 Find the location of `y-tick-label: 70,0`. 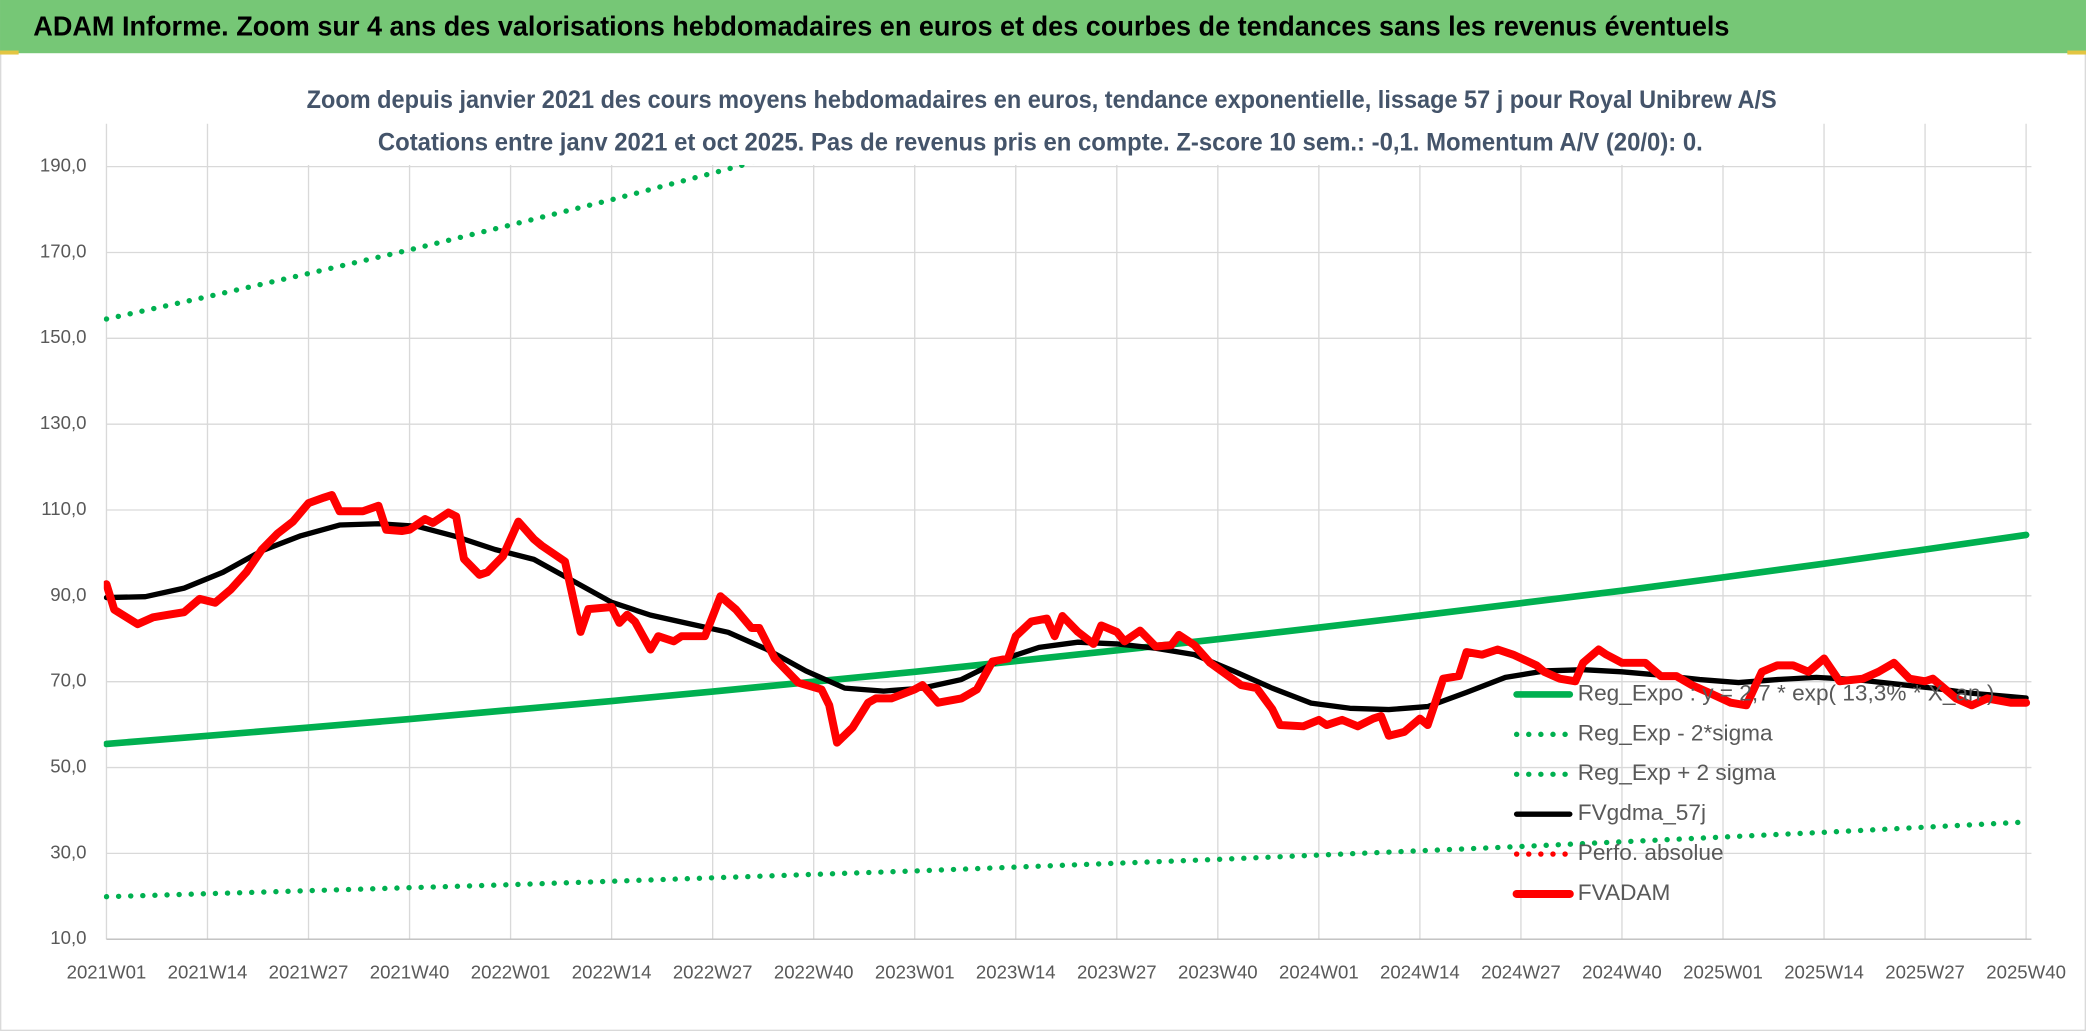

y-tick-label: 70,0 is located at coordinates (68, 680).